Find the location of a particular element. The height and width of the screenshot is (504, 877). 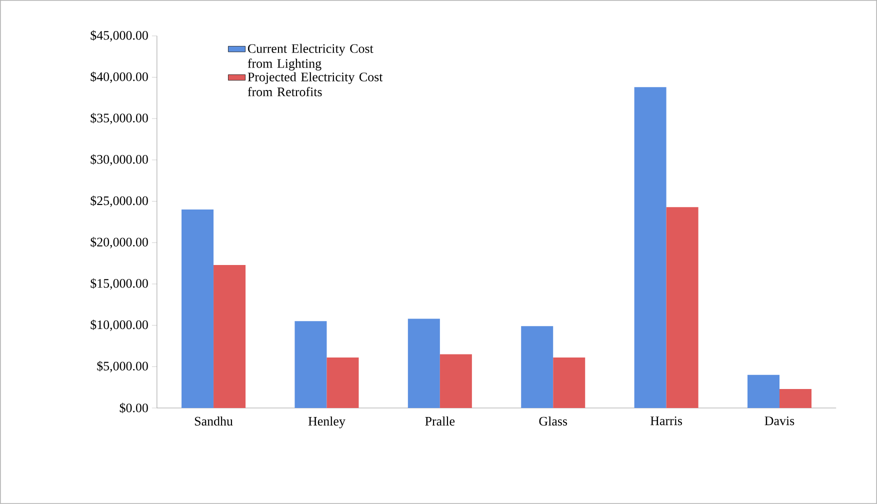

y-tick-label: $10,000.00 is located at coordinates (119, 326).